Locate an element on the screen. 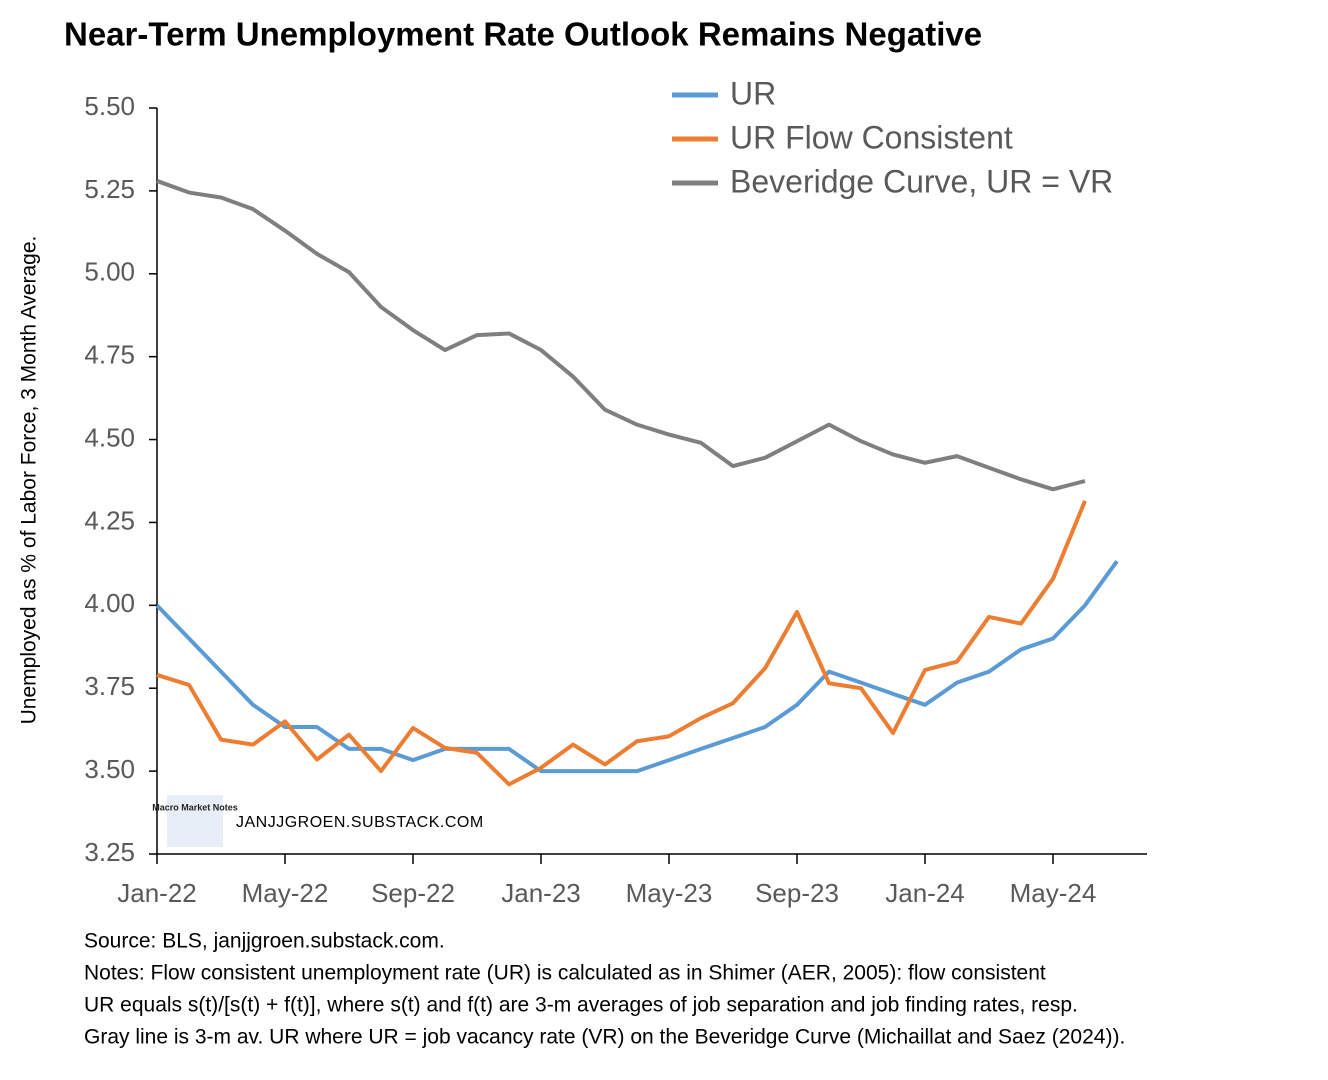 This screenshot has width=1328, height=1080. logo is located at coordinates (195, 821).